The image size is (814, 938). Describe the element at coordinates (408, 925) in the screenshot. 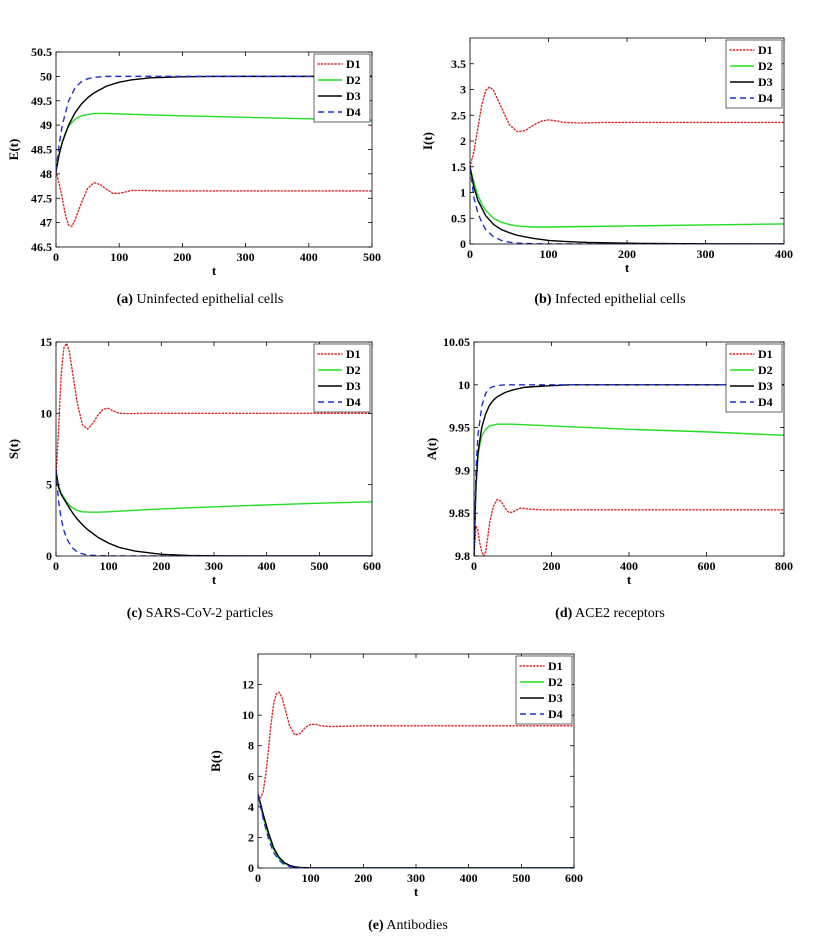

I see `caption-e: (e) Antibodies` at that location.